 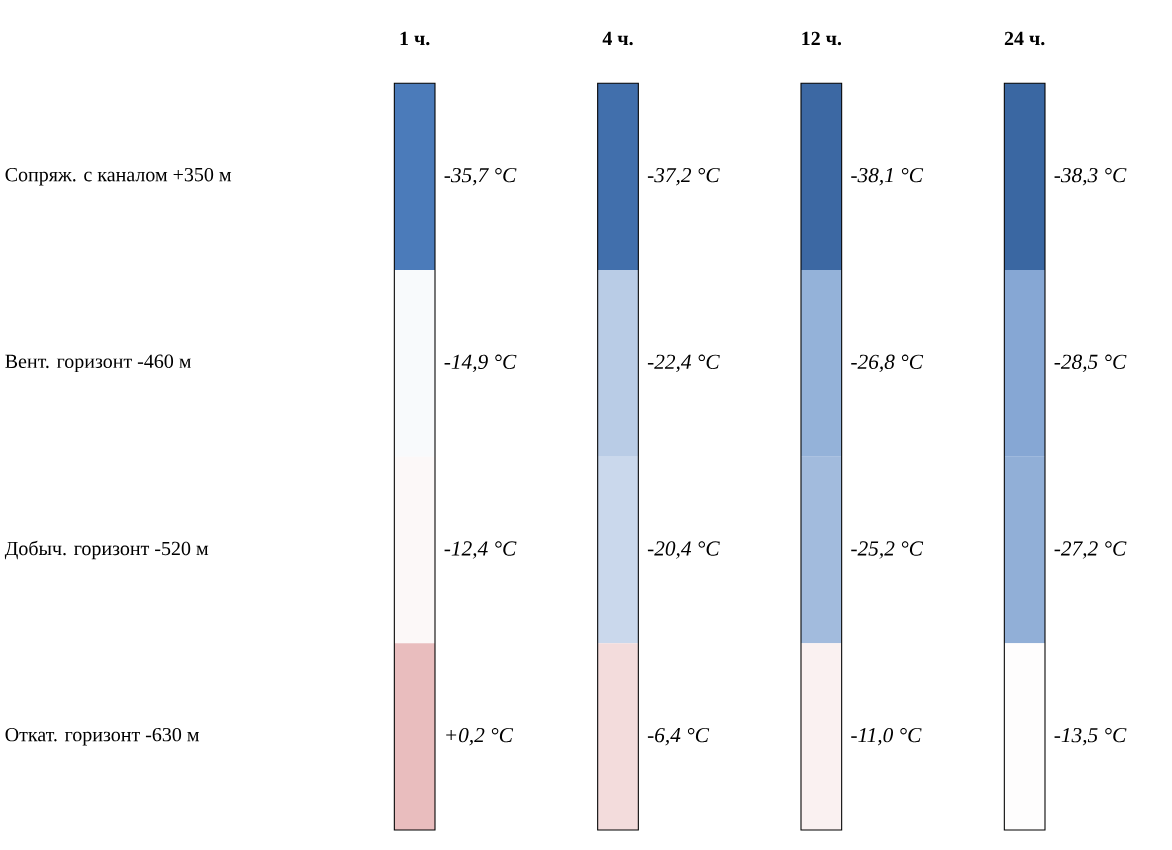 I want to click on data-label: -25,2 °C, so click(x=887, y=550).